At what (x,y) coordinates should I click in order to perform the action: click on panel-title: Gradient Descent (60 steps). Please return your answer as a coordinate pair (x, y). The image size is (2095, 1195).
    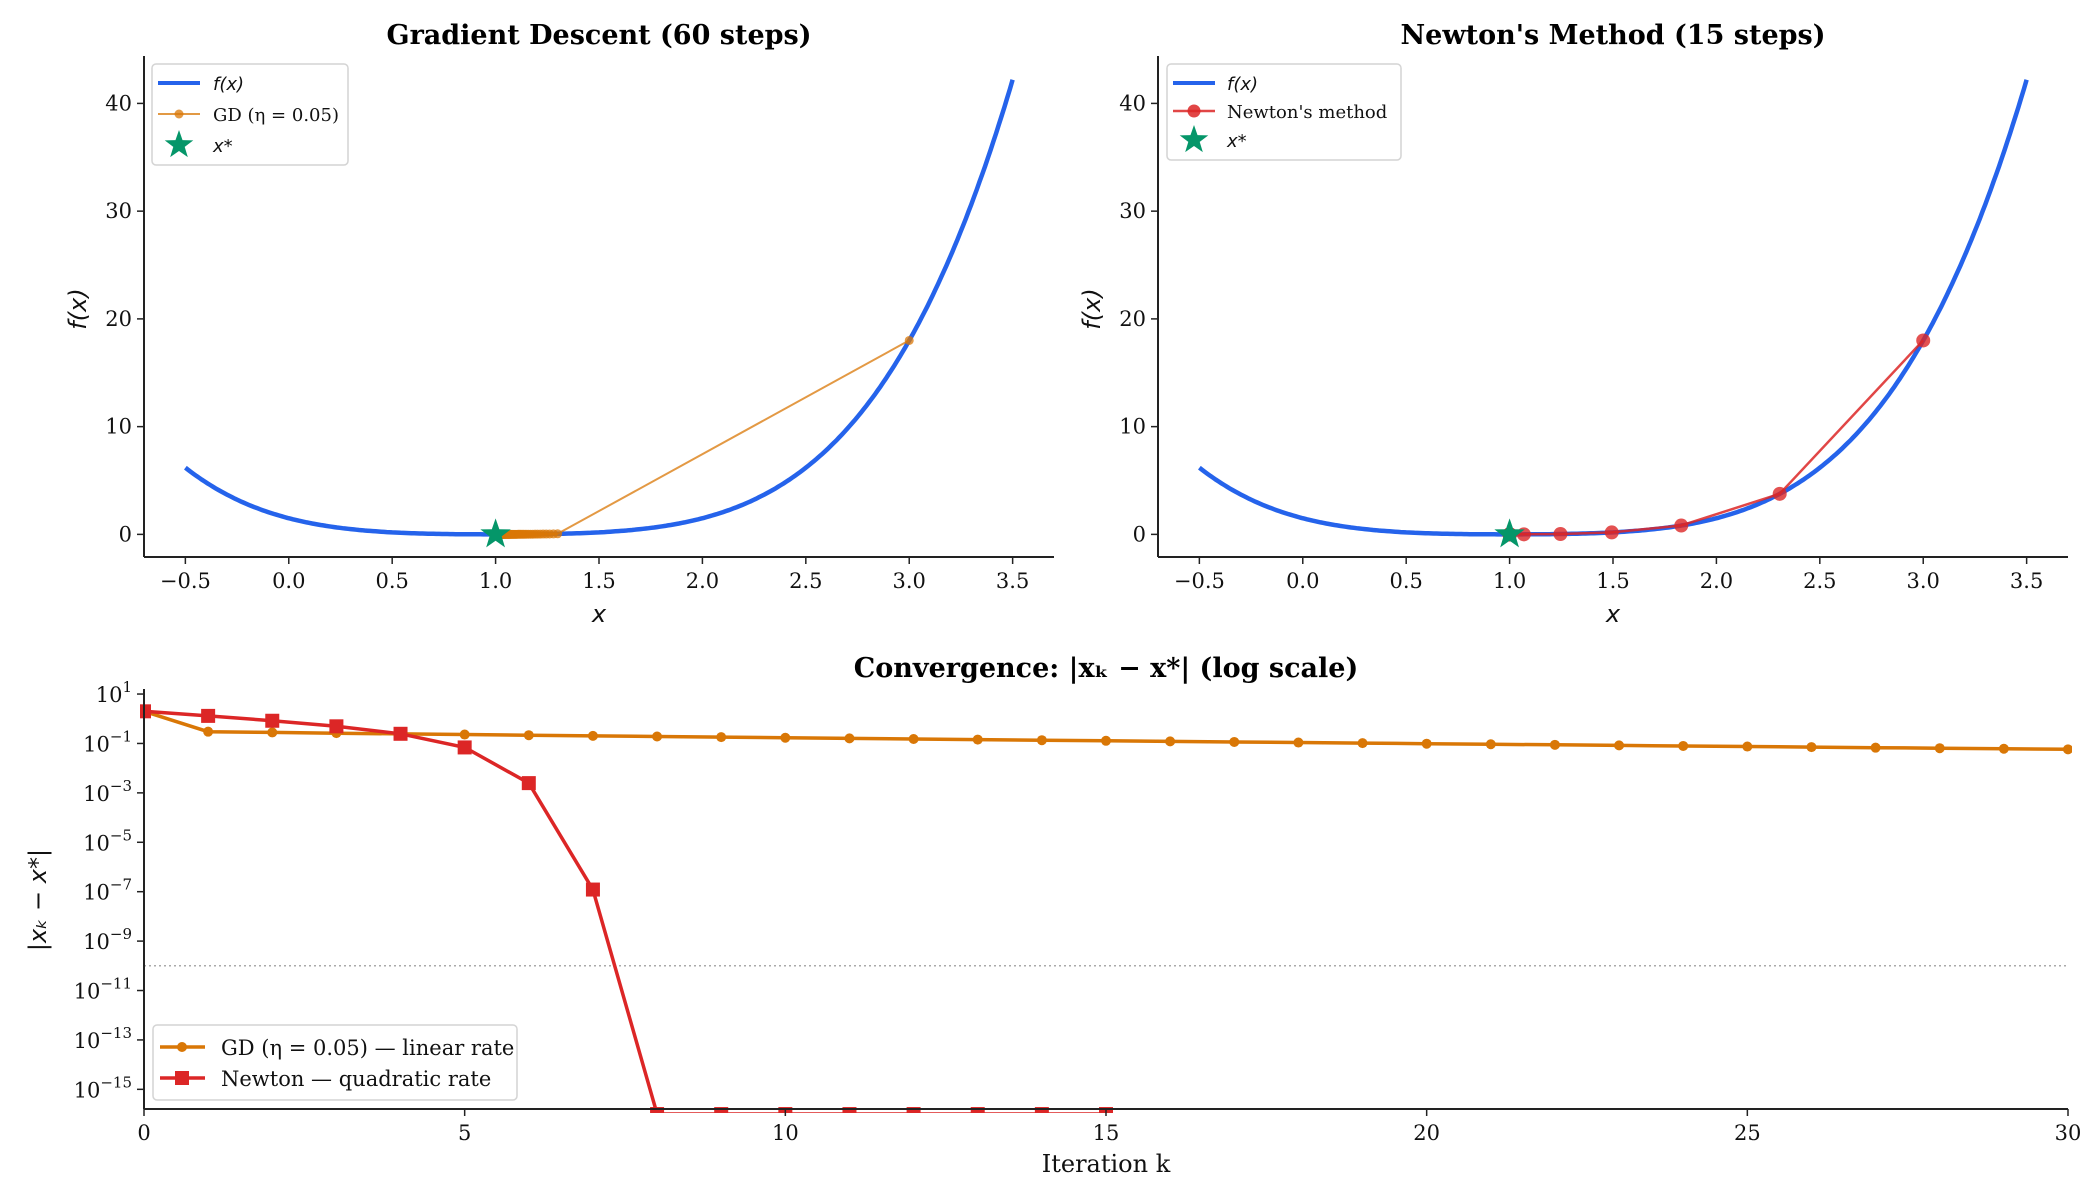
    Looking at the image, I should click on (599, 35).